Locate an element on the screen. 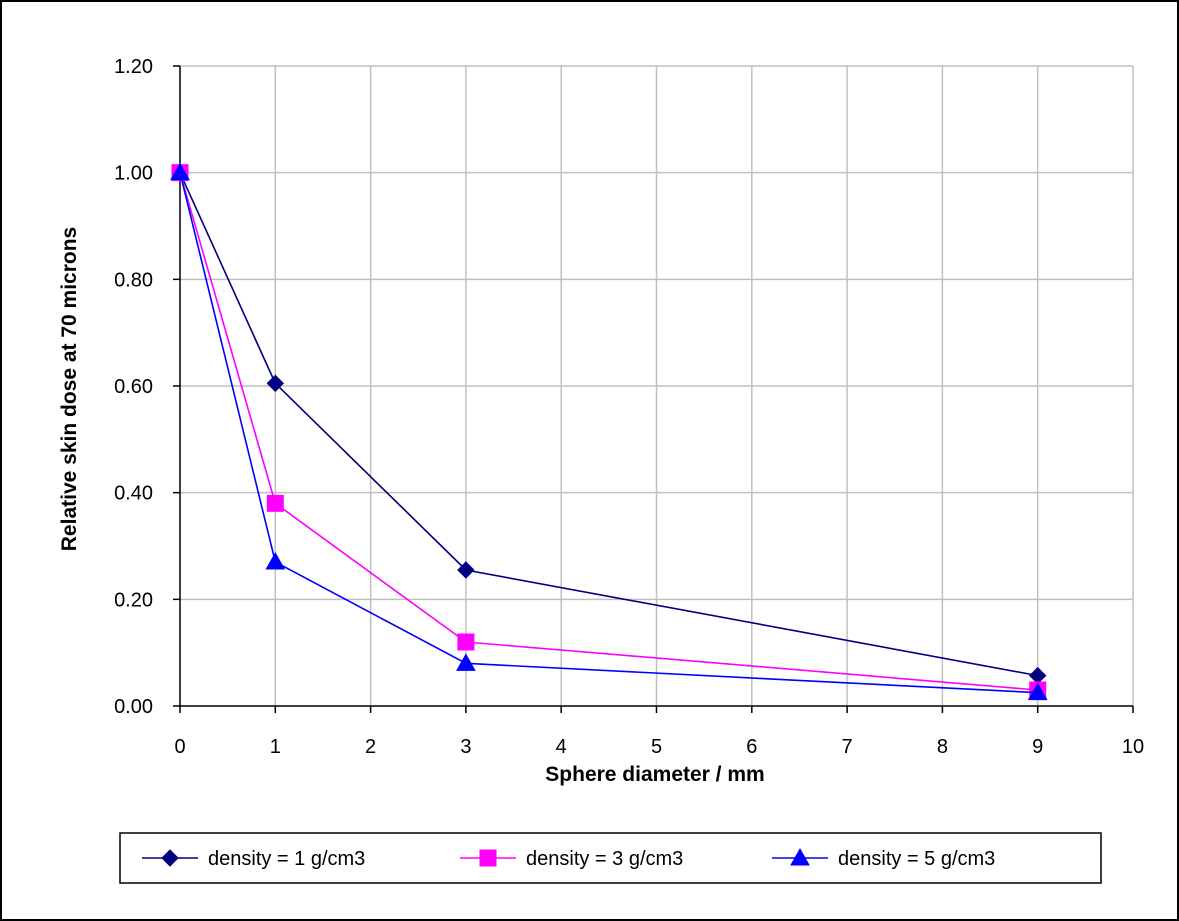  y-tick-label: 0.00 is located at coordinates (133, 707).